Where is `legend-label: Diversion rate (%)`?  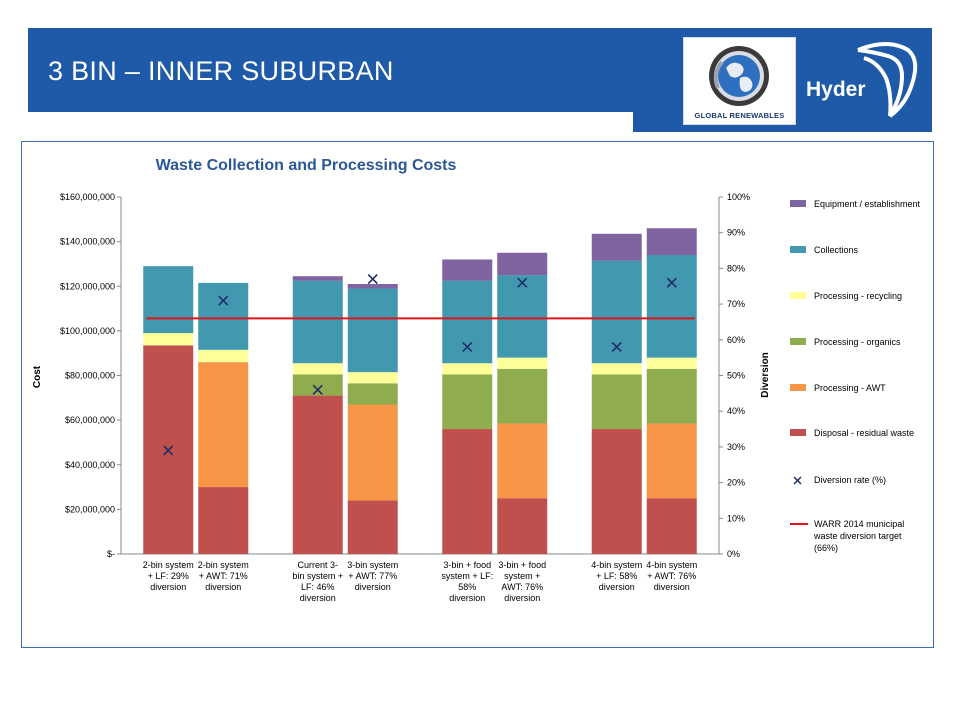 legend-label: Diversion rate (%) is located at coordinates (850, 480).